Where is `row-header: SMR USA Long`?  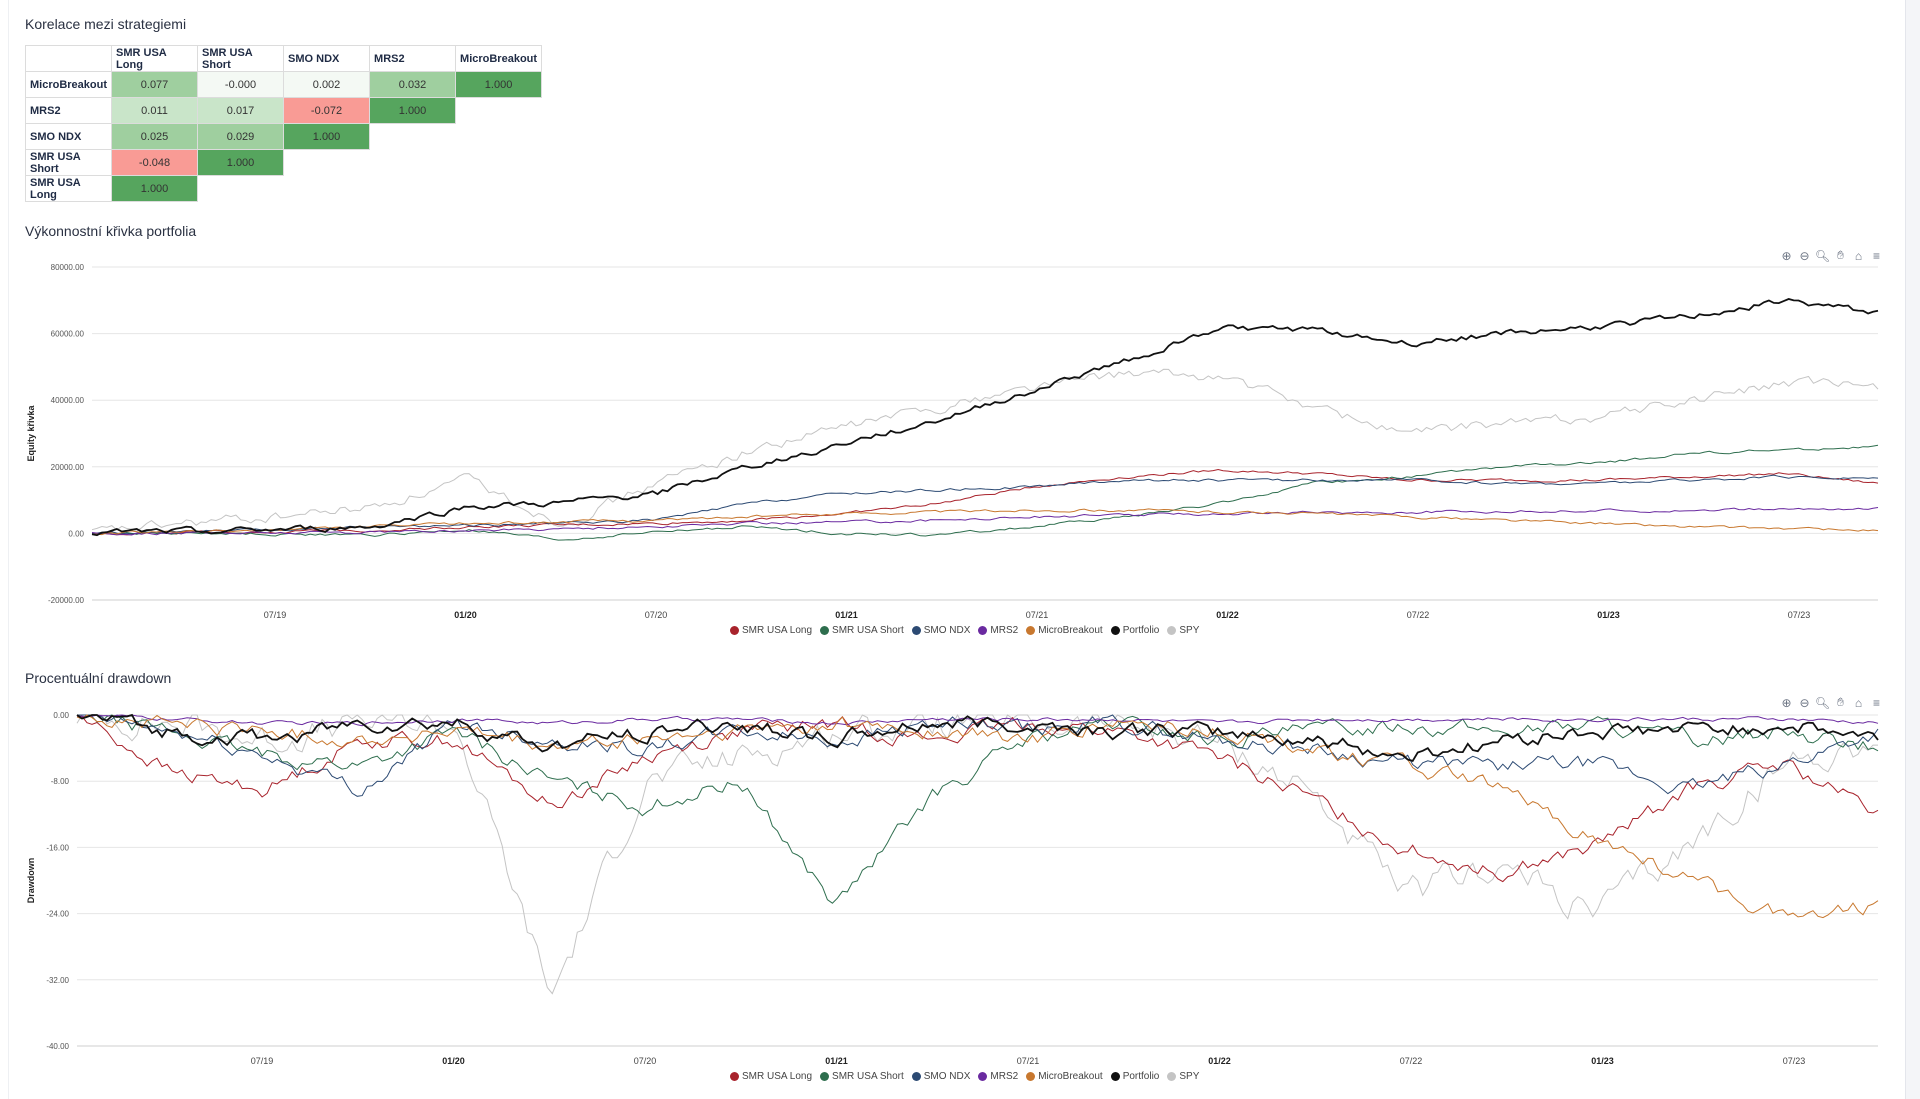
row-header: SMR USA Long is located at coordinates (68, 188).